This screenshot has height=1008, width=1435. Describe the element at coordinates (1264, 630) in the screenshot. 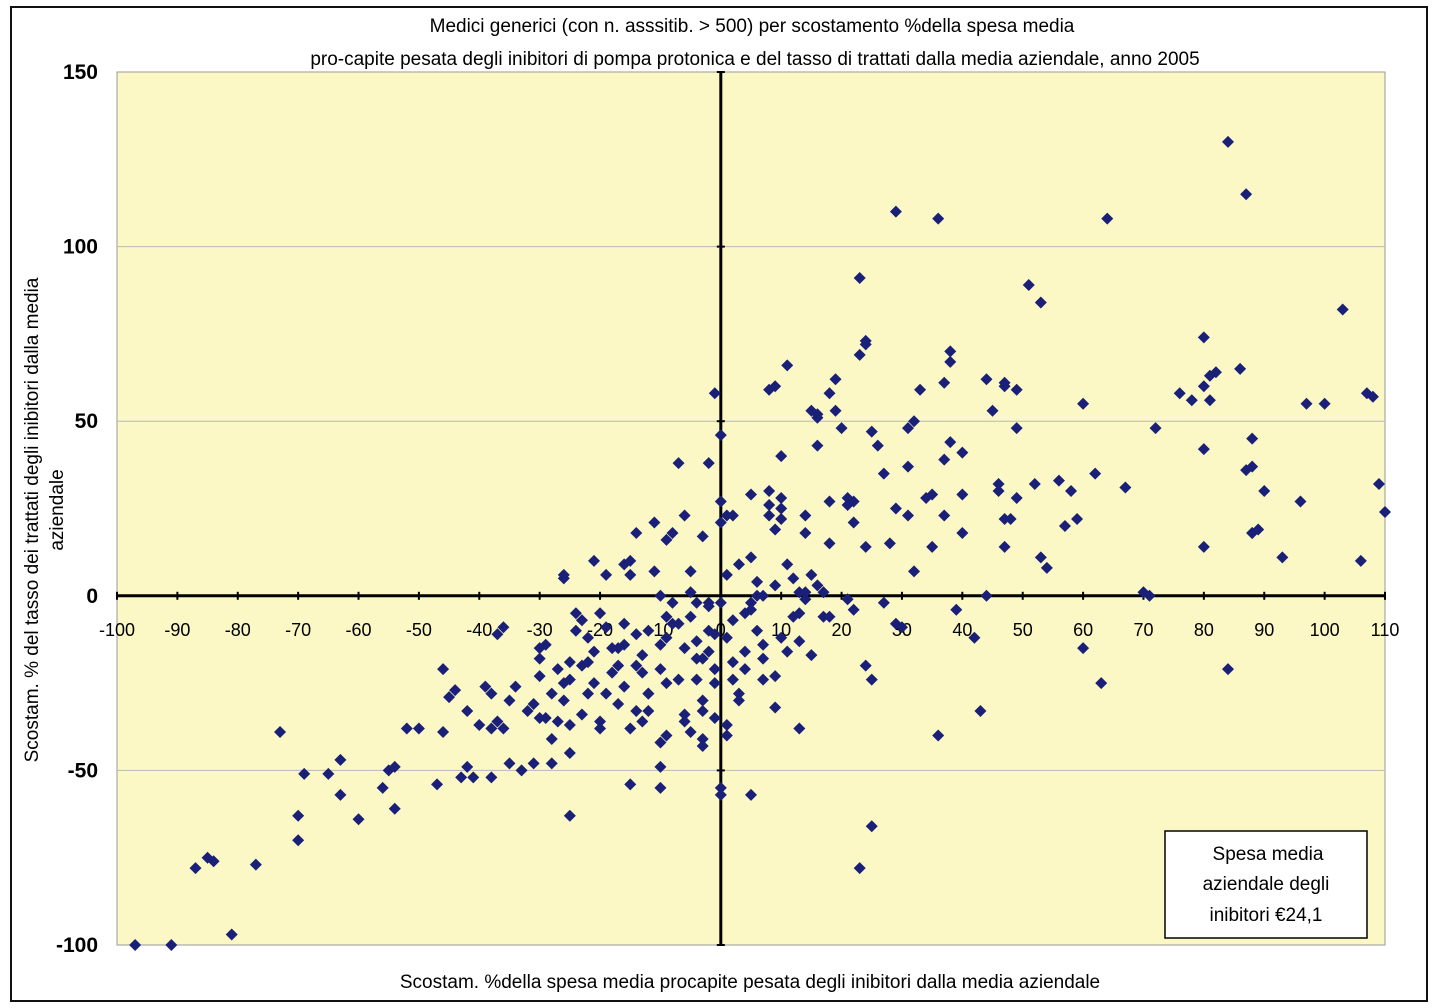

I see `x-tick-label: 90` at that location.